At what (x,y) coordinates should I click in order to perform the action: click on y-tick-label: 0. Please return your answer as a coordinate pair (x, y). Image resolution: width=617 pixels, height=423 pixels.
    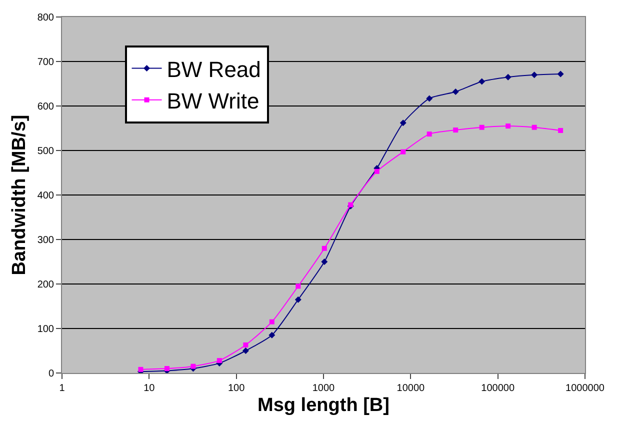
    Looking at the image, I should click on (51, 374).